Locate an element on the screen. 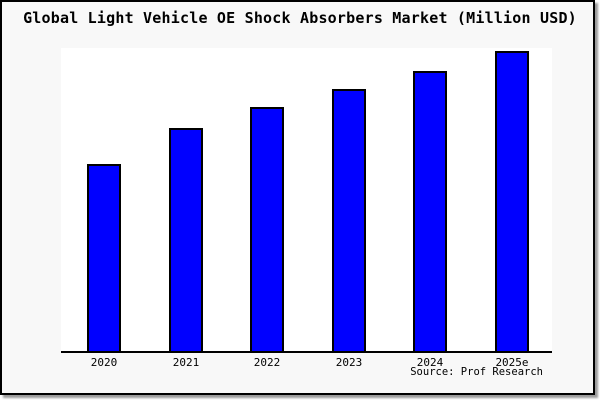 The width and height of the screenshot is (600, 400). x-axis-line is located at coordinates (306, 352).